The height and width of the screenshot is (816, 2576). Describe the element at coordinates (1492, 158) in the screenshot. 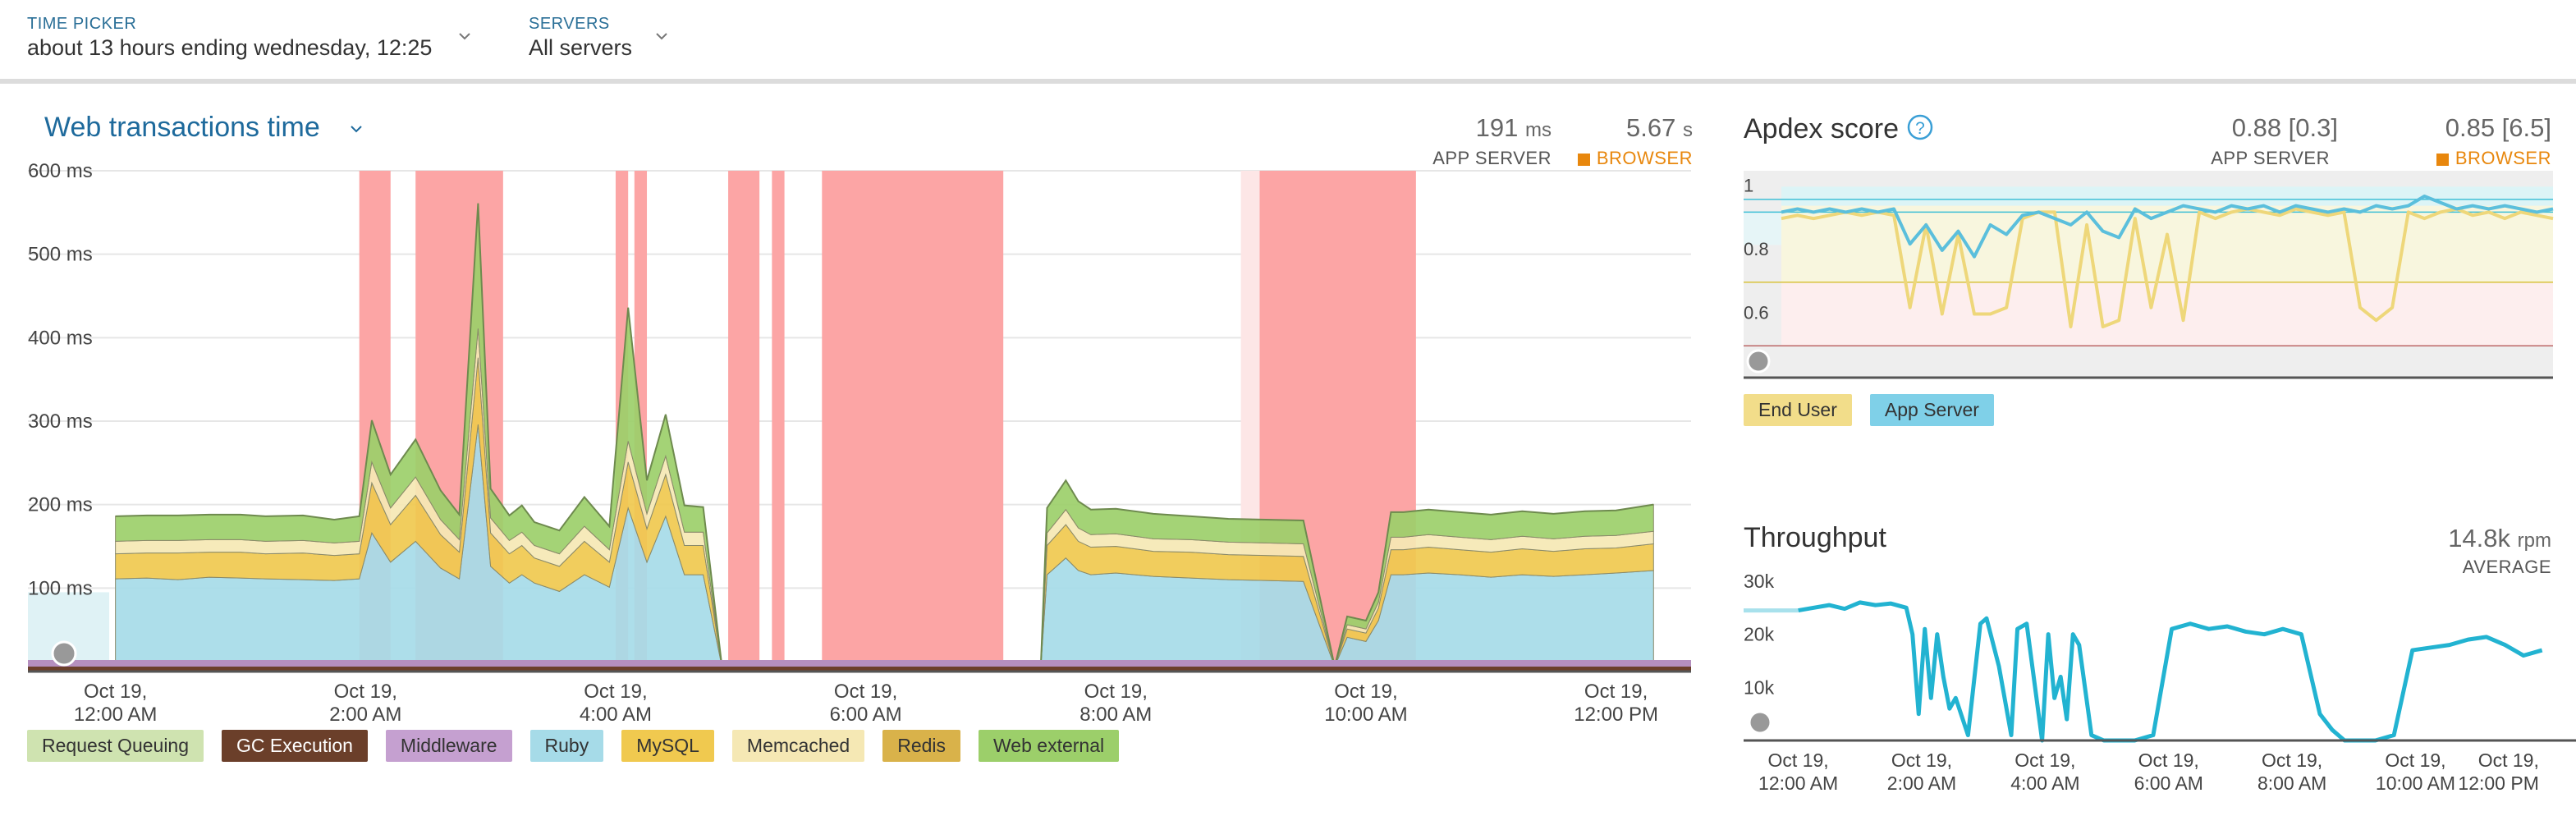

I see `app-server-label: APP SERVER` at that location.